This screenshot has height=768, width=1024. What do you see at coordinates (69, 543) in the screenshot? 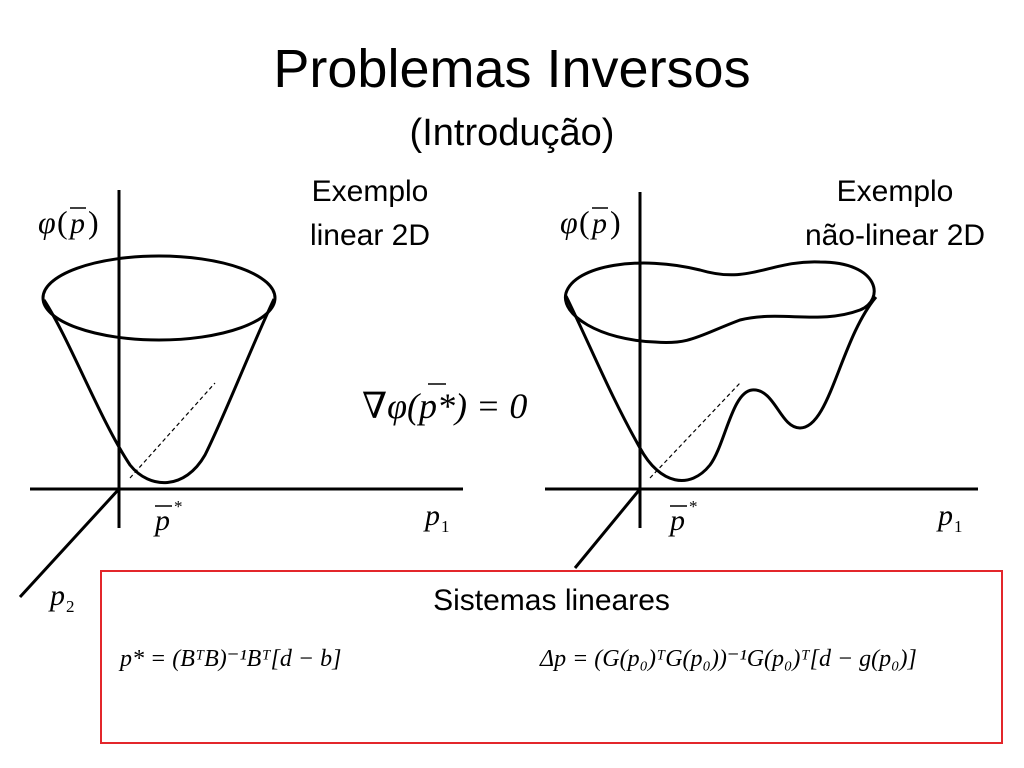
I see `left-p2-axis` at bounding box center [69, 543].